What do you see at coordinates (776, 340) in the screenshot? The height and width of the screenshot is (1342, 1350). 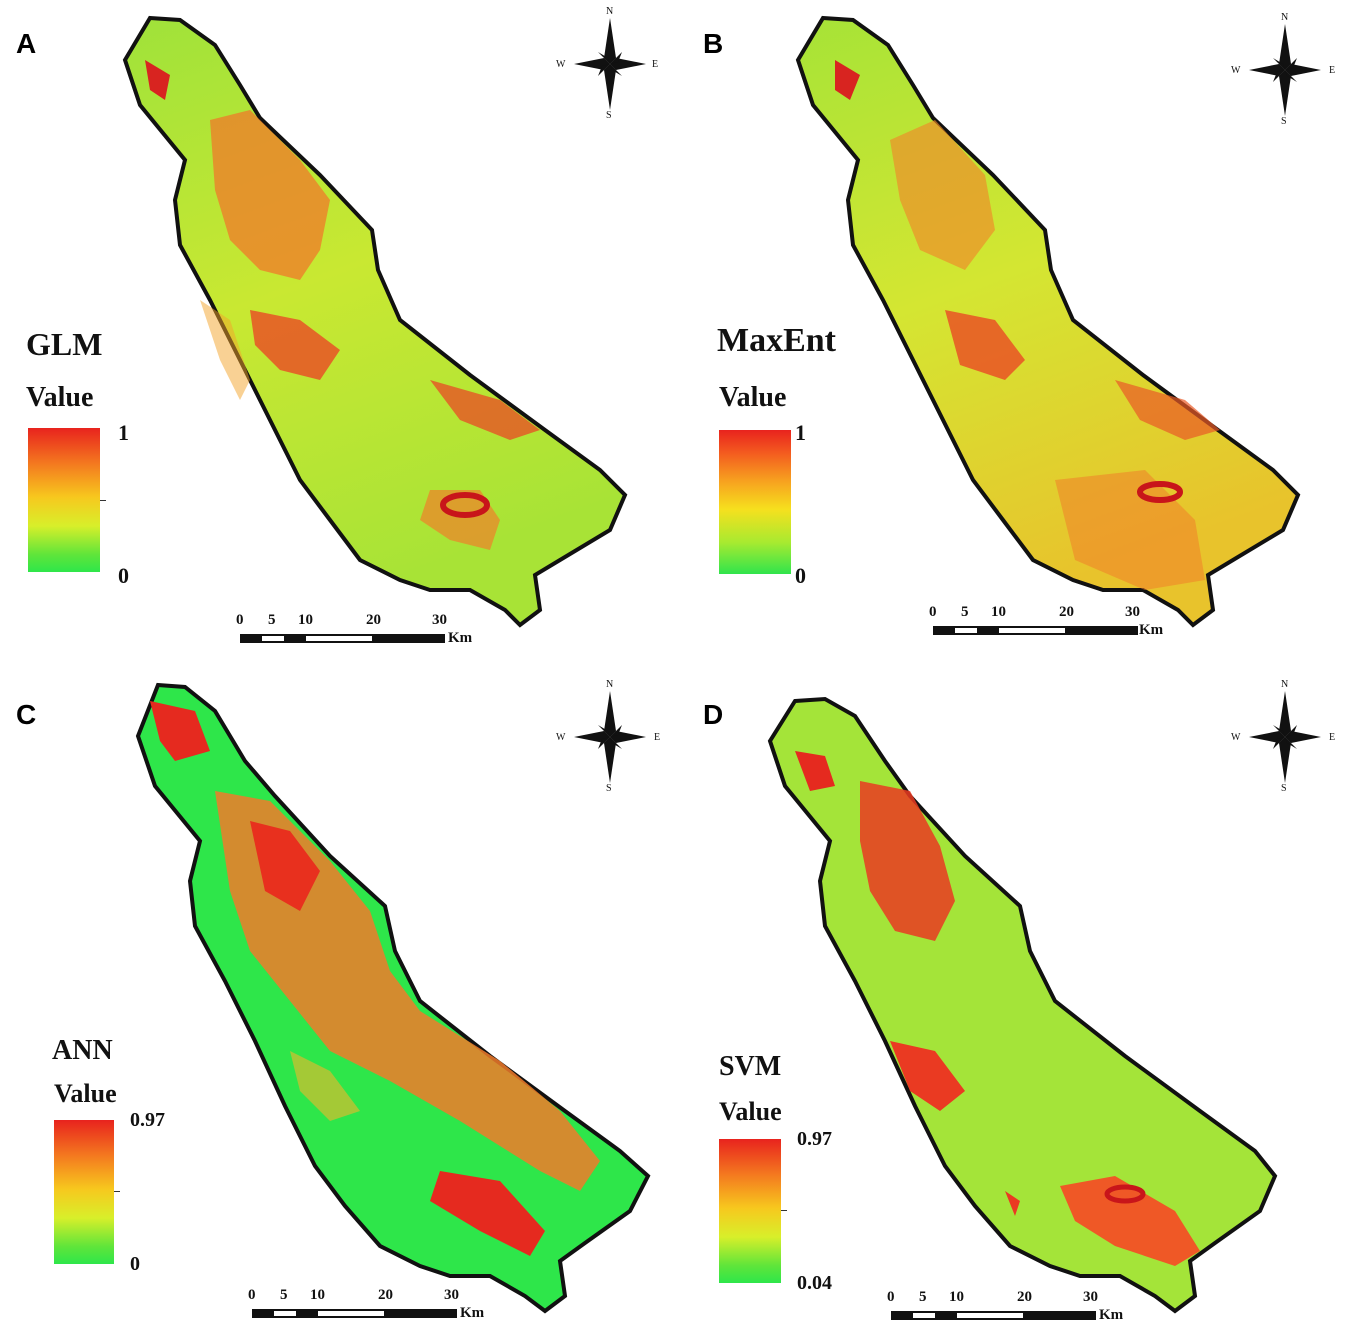 I see `model-name: MaxEnt` at bounding box center [776, 340].